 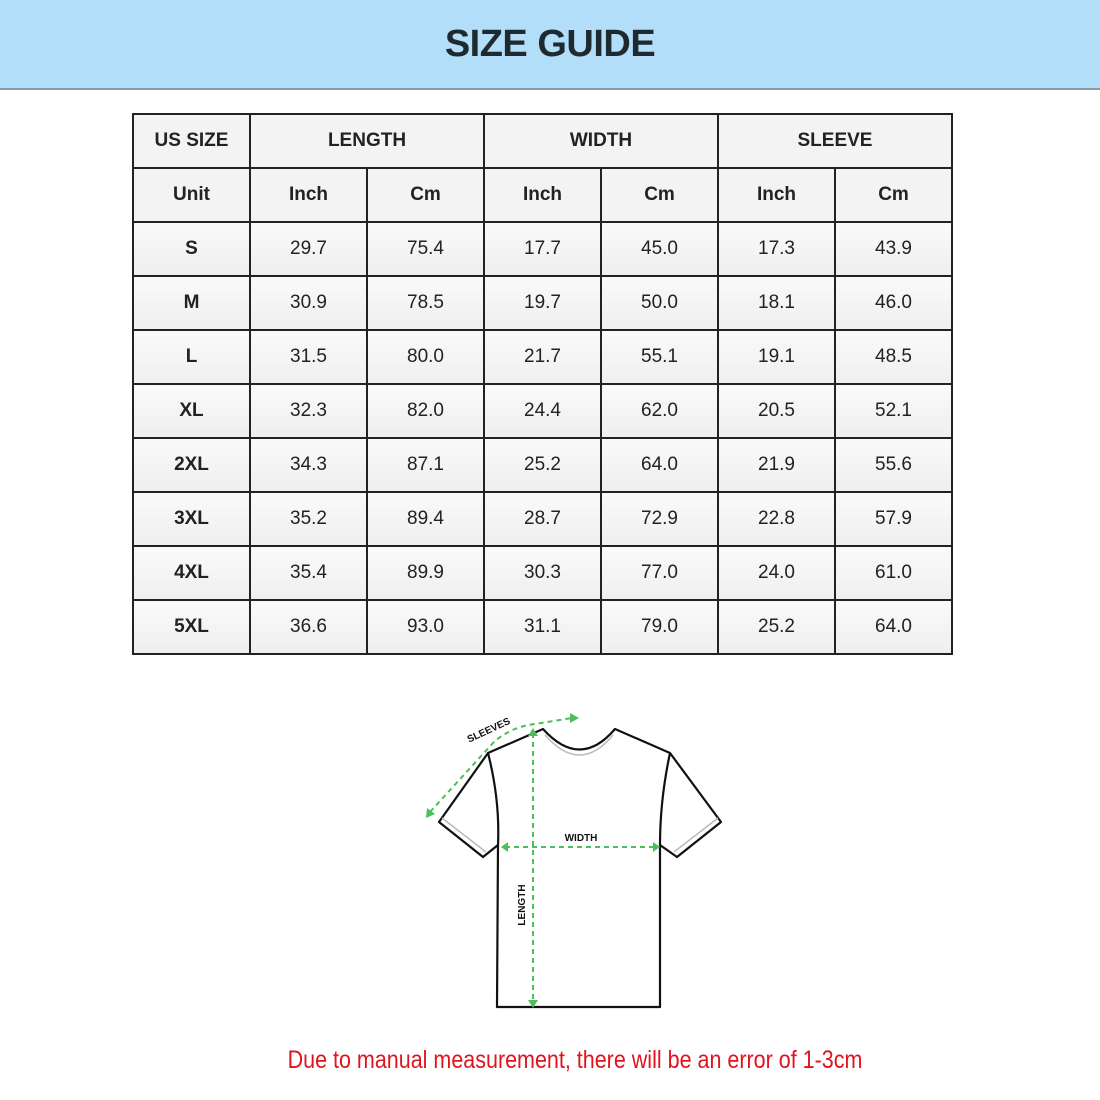 I want to click on size-cell: 3XL, so click(x=191, y=519).